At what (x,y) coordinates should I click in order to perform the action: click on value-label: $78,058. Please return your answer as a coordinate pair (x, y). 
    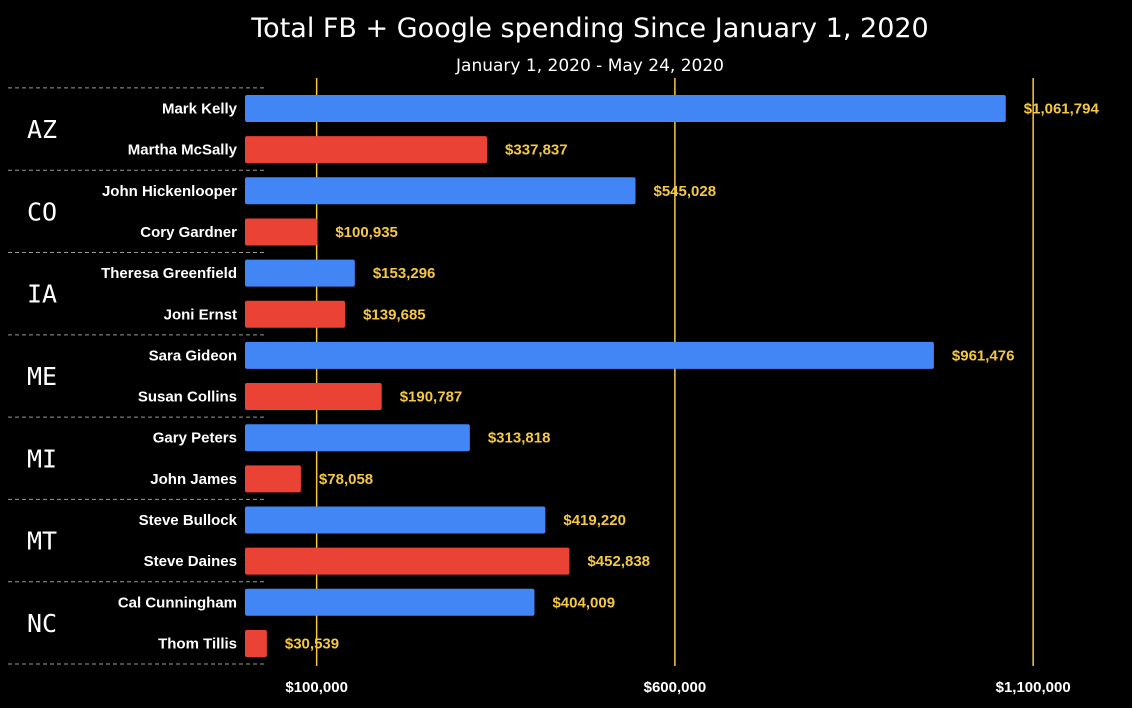
    Looking at the image, I should click on (346, 479).